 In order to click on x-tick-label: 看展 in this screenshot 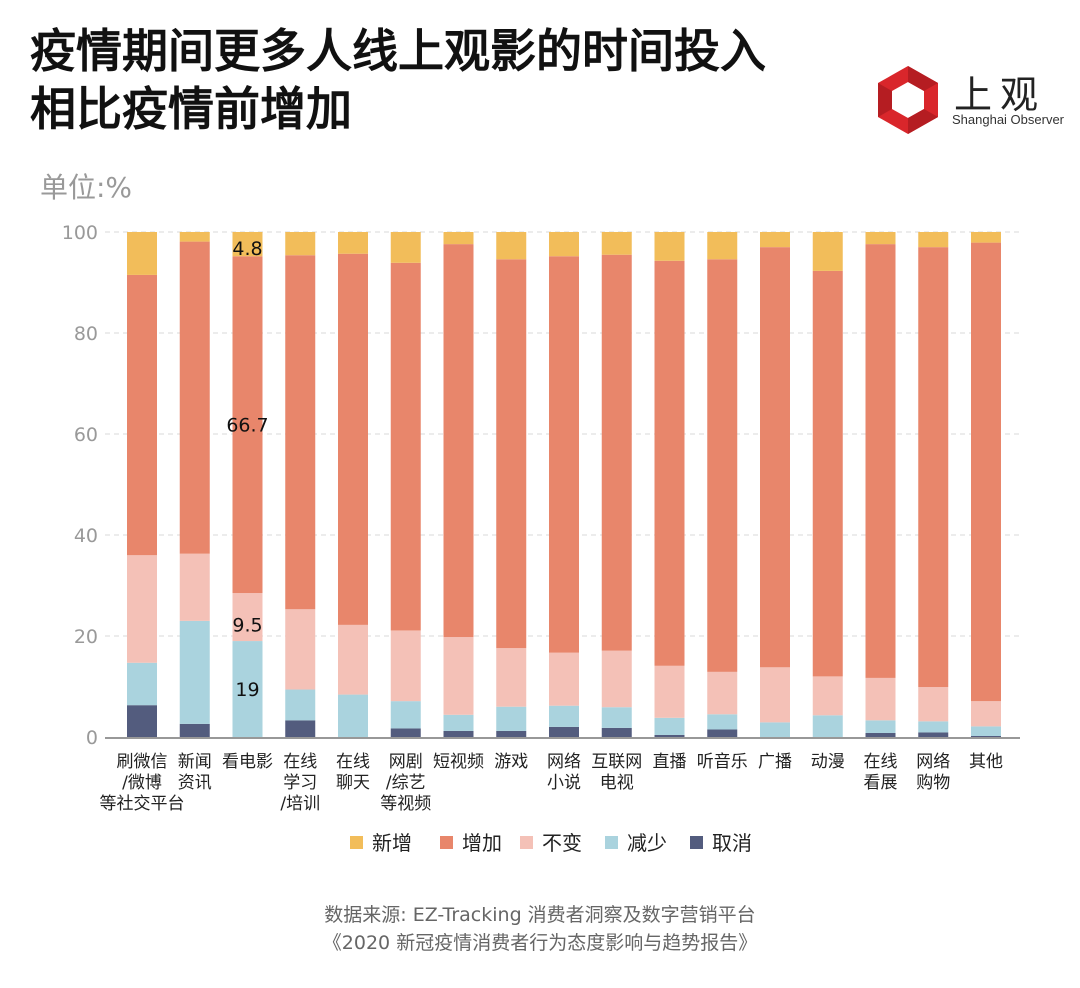, I will do `click(881, 783)`.